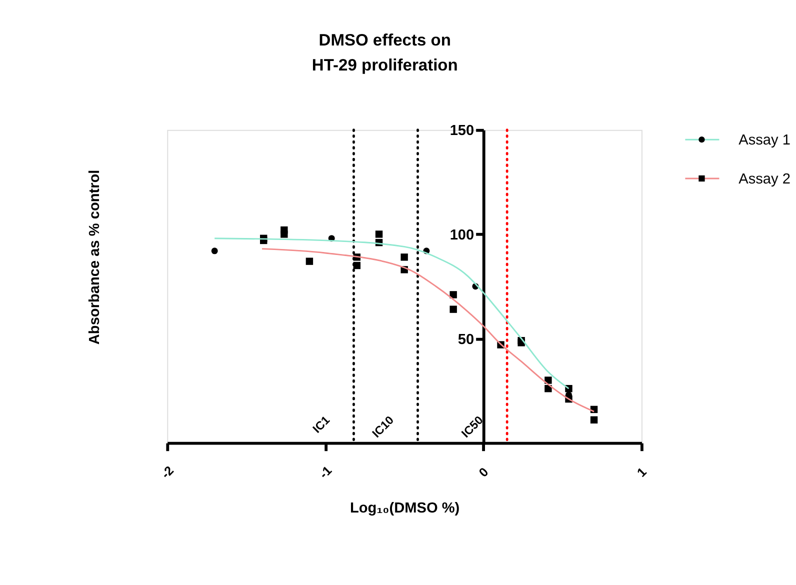  I want to click on y-tick-label: 50, so click(466, 340).